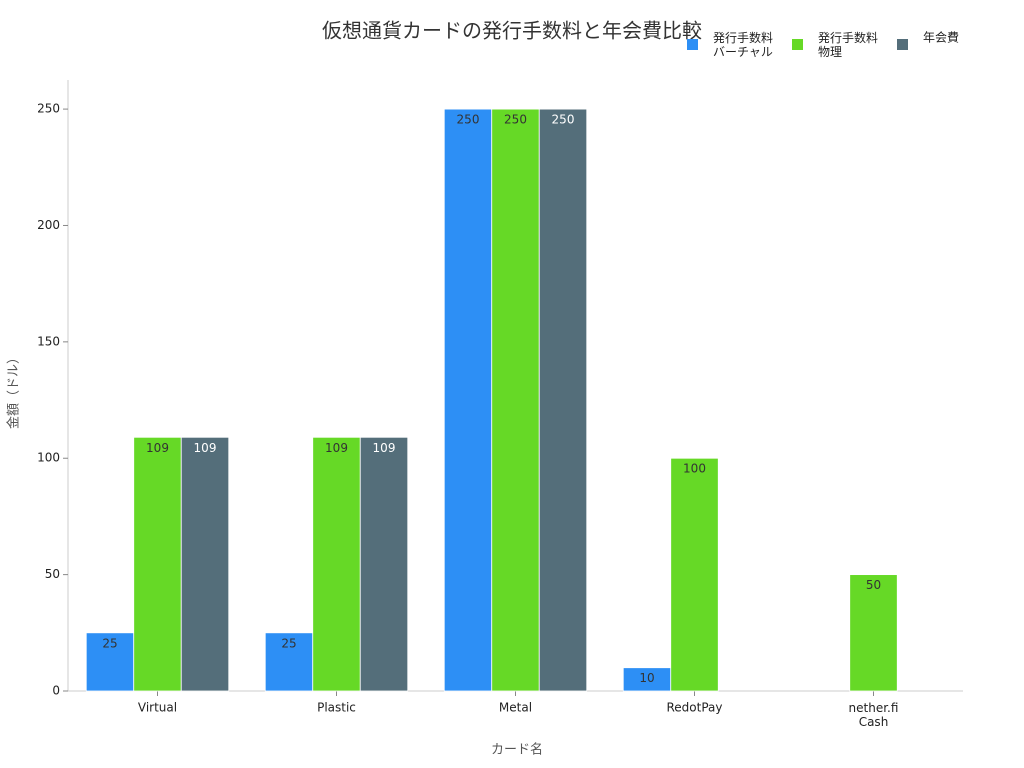 This screenshot has width=1024, height=768. Describe the element at coordinates (695, 708) in the screenshot. I see `x-tick-label: RedotPay` at that location.